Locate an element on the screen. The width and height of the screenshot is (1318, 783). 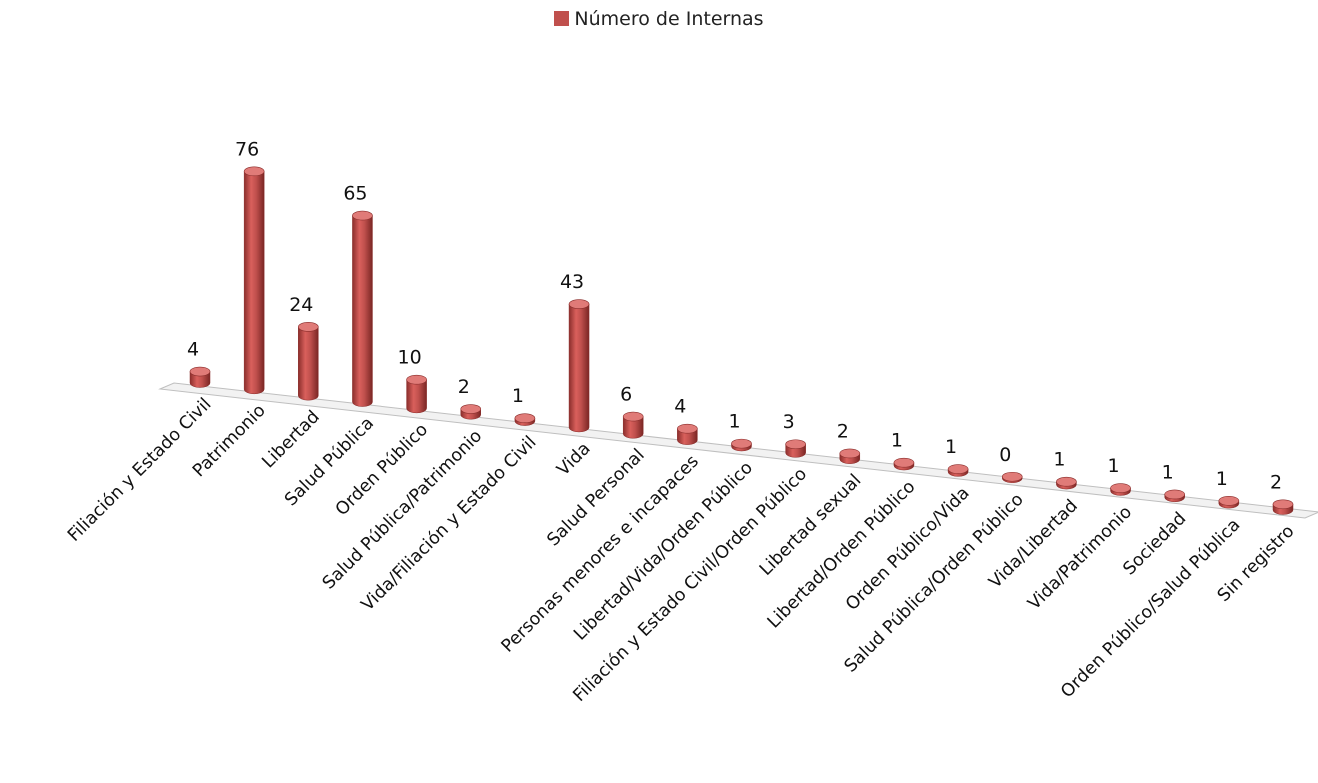
data-label: 3 is located at coordinates (789, 422).